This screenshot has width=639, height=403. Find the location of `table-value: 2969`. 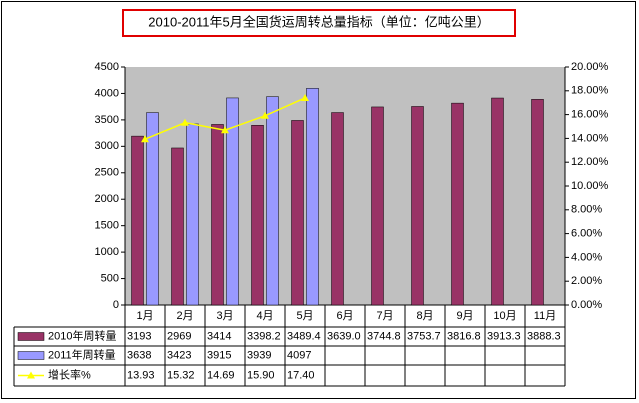

table-value: 2969 is located at coordinates (179, 336).